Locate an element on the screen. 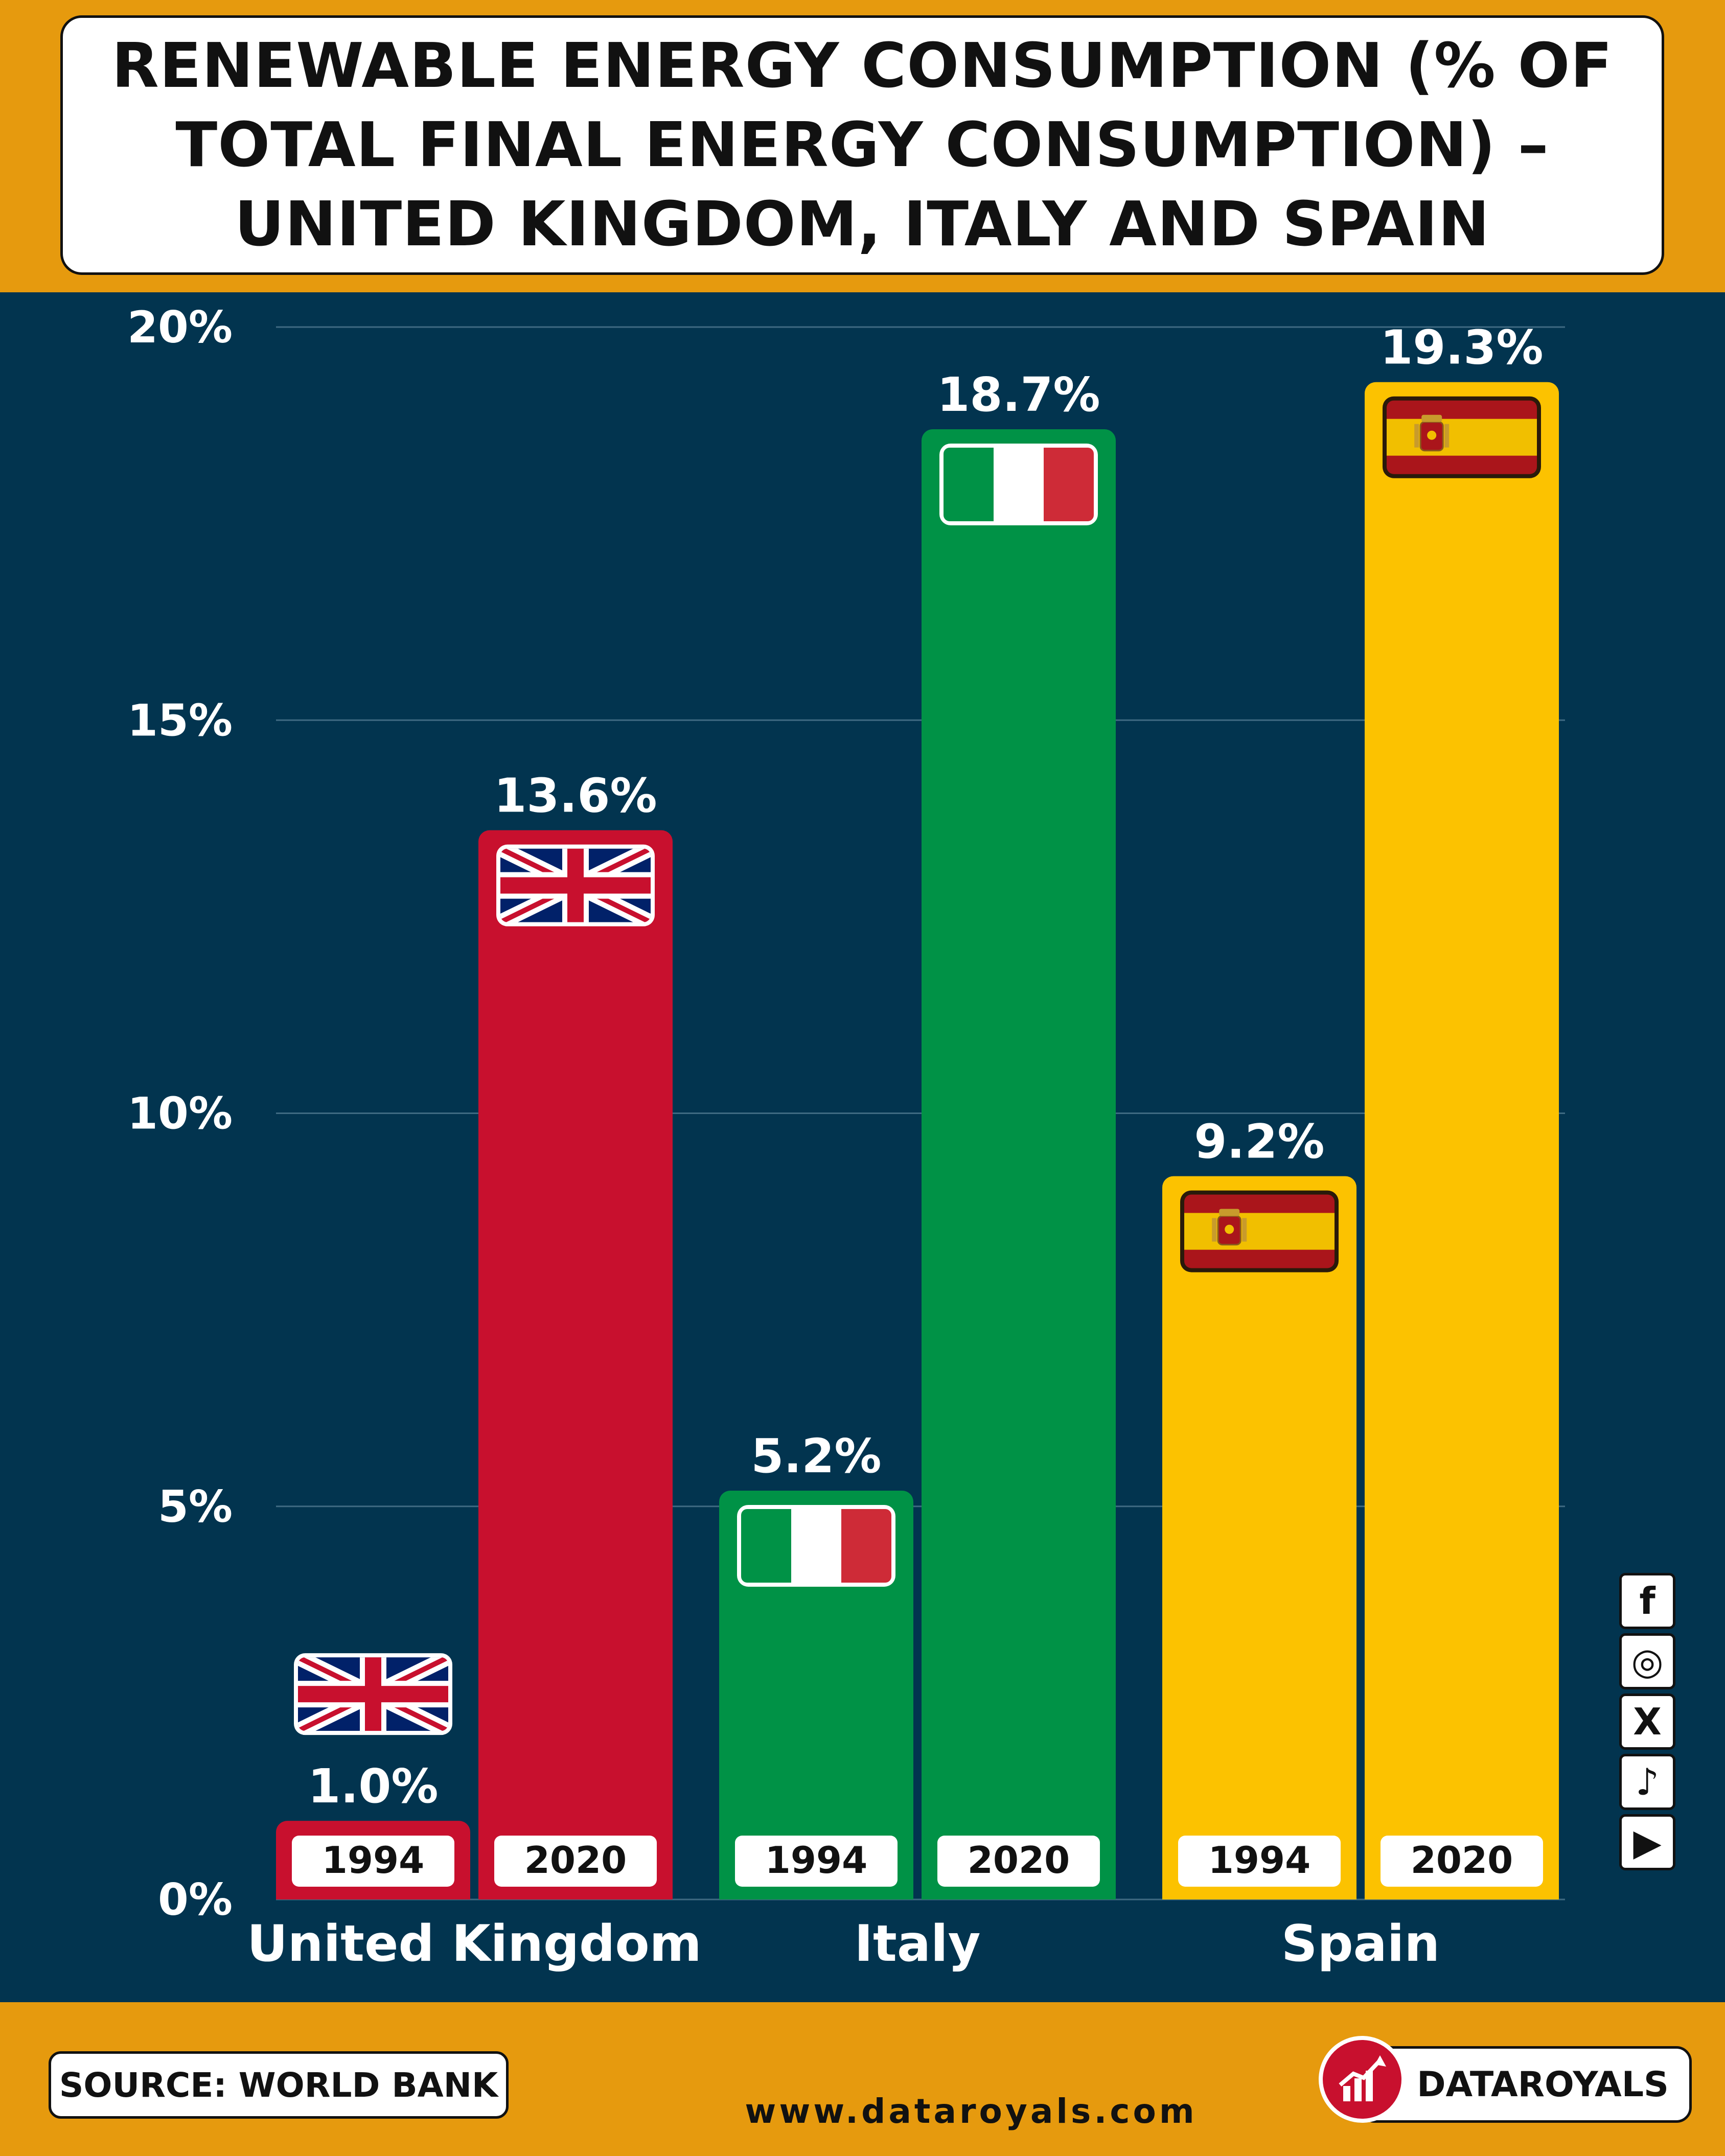  bar-group-italy-1994: 1994 5.2% is located at coordinates (816, 1664).